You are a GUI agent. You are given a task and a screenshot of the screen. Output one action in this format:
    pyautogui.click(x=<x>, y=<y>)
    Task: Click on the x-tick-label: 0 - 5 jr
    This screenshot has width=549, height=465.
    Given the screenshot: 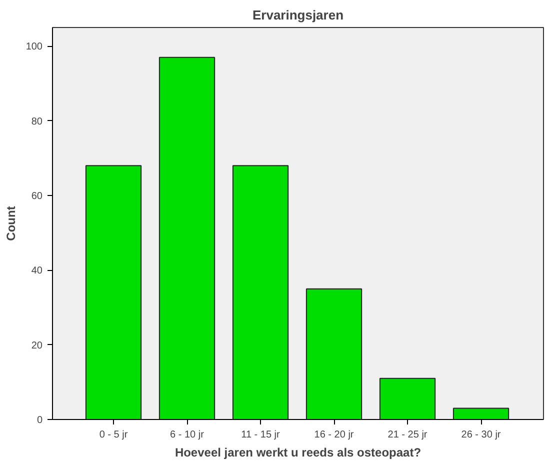 What is the action you would take?
    pyautogui.click(x=113, y=435)
    